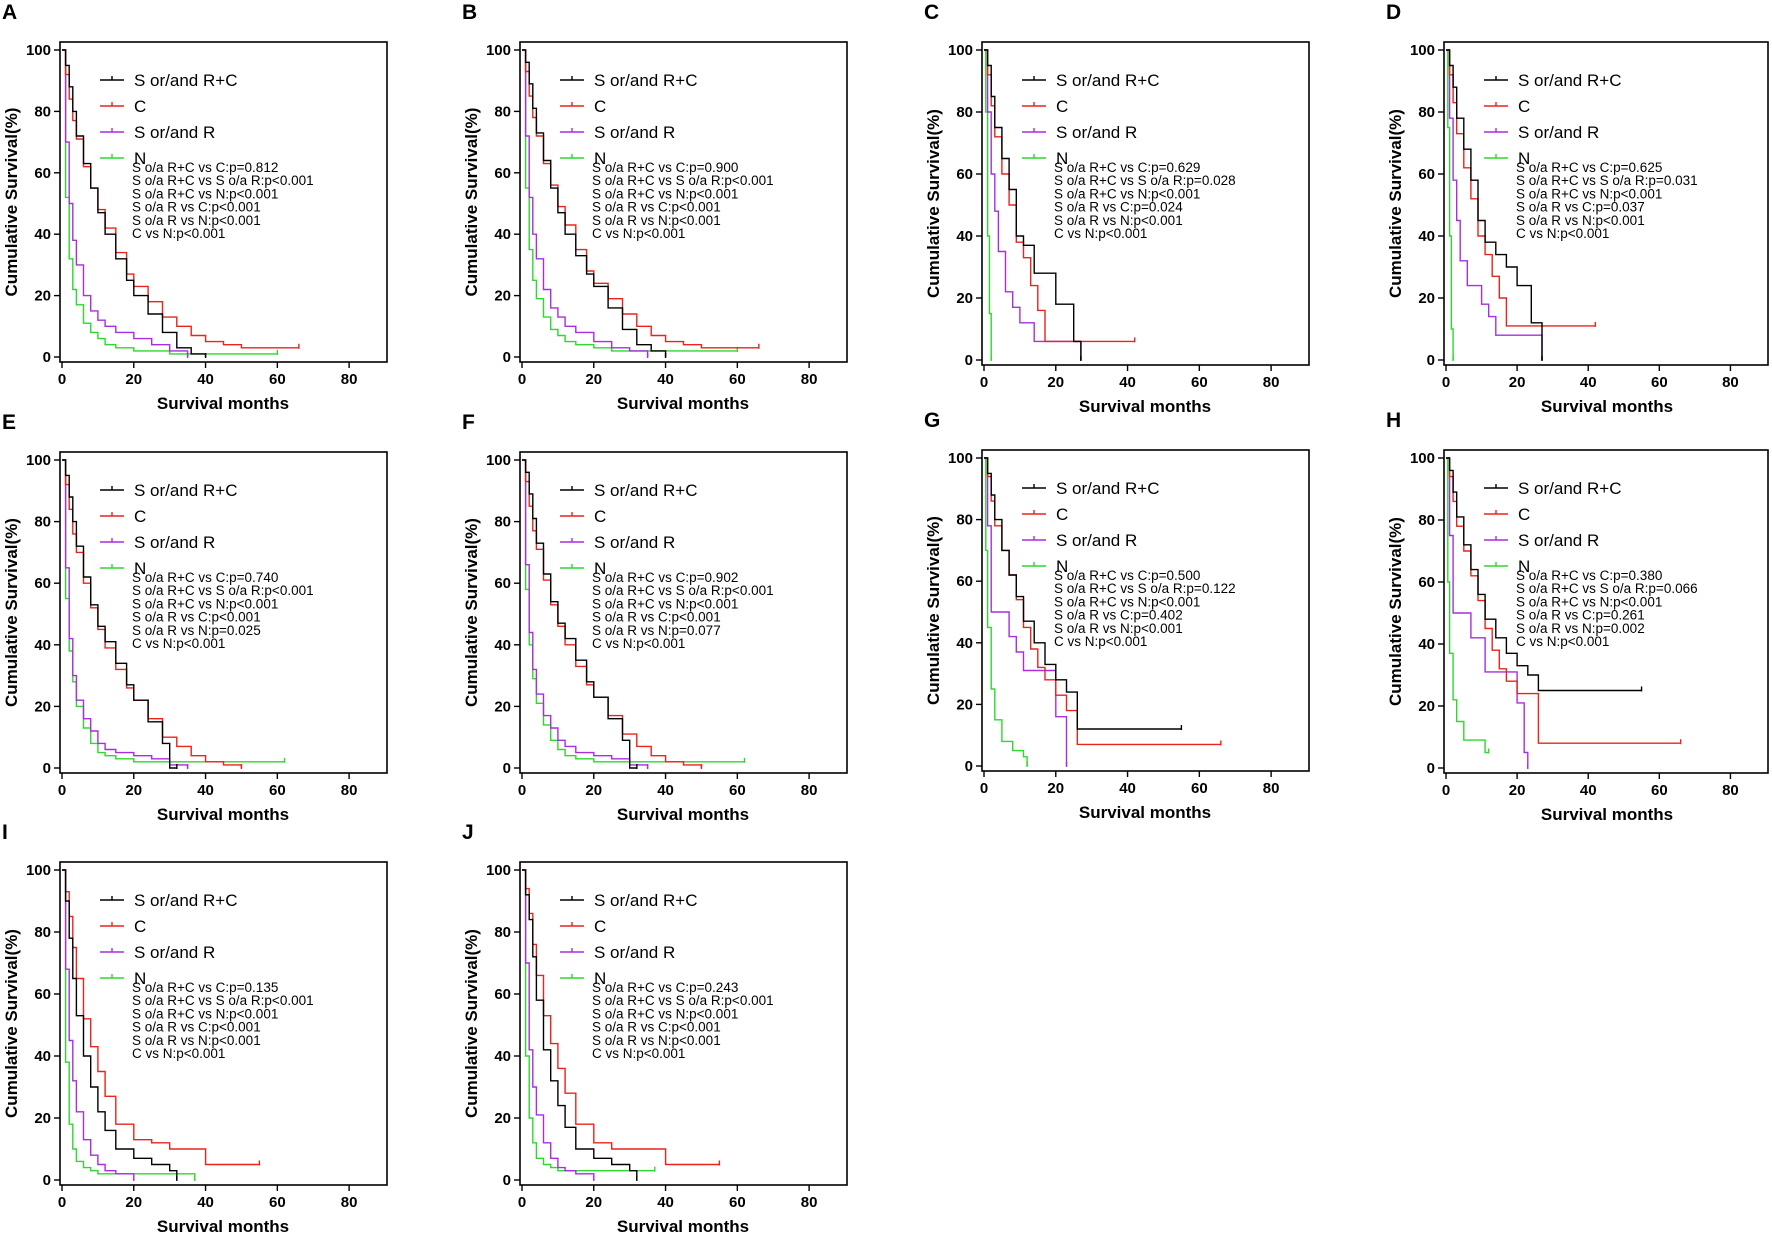 The width and height of the screenshot is (1772, 1240). Describe the element at coordinates (507, 357) in the screenshot. I see `y-tick-label: 0` at that location.